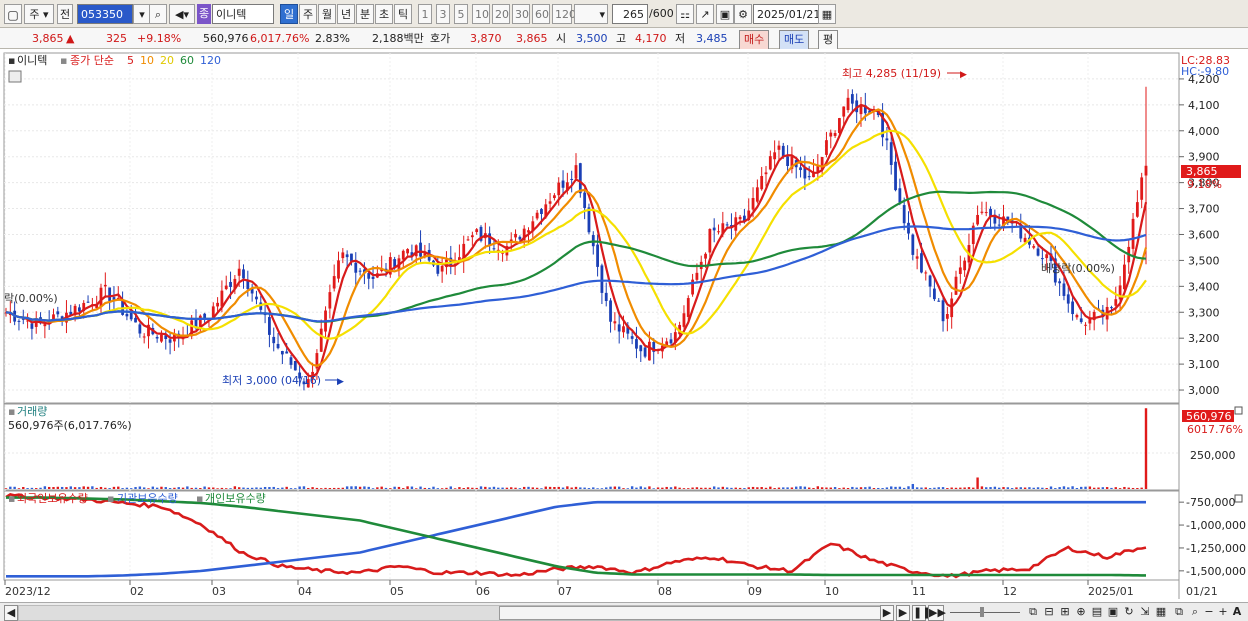  What do you see at coordinates (92, 60) in the screenshot?
I see `legend-ma-type: 종가 단순` at bounding box center [92, 60].